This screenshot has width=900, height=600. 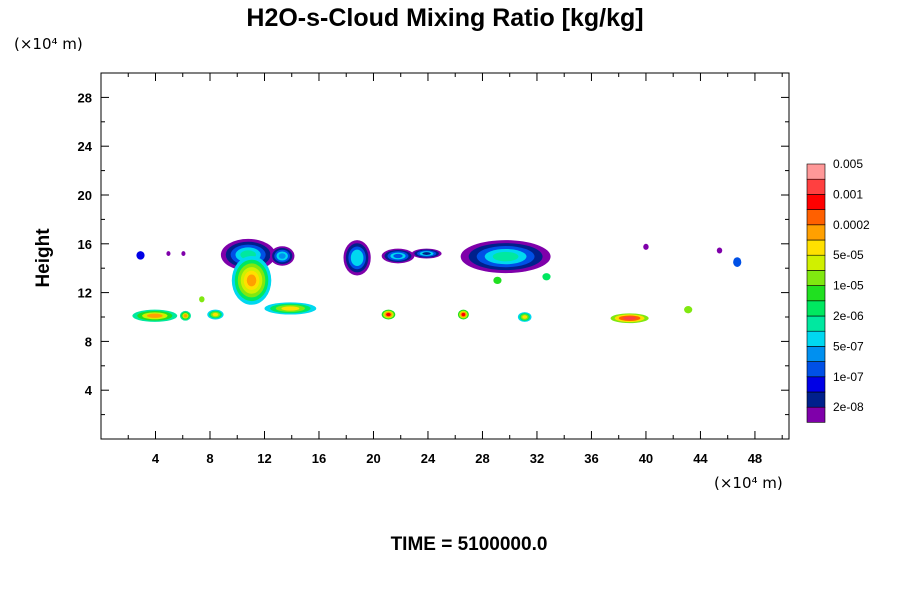 I want to click on x-tick-label: 36, so click(x=591, y=458).